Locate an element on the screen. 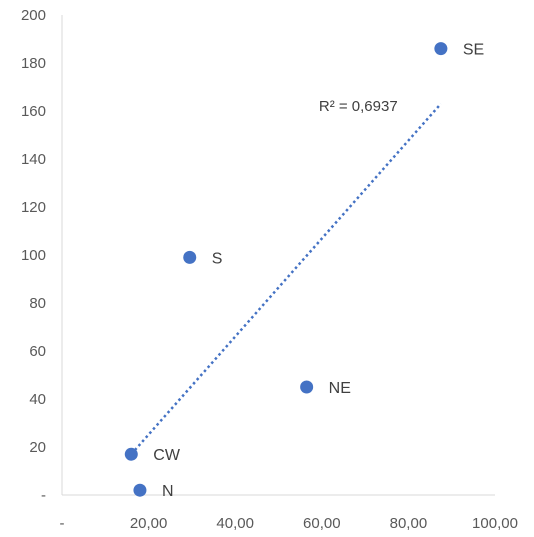 The width and height of the screenshot is (534, 537). y-tick-label: 180 is located at coordinates (33, 63).